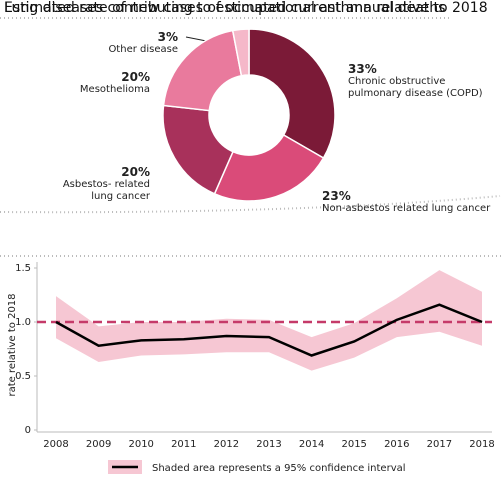 Image resolution: width=504 pixels, height=487 pixels. I want to click on slice-label: 23% Non-asbestos related lung cancer, so click(412, 202).